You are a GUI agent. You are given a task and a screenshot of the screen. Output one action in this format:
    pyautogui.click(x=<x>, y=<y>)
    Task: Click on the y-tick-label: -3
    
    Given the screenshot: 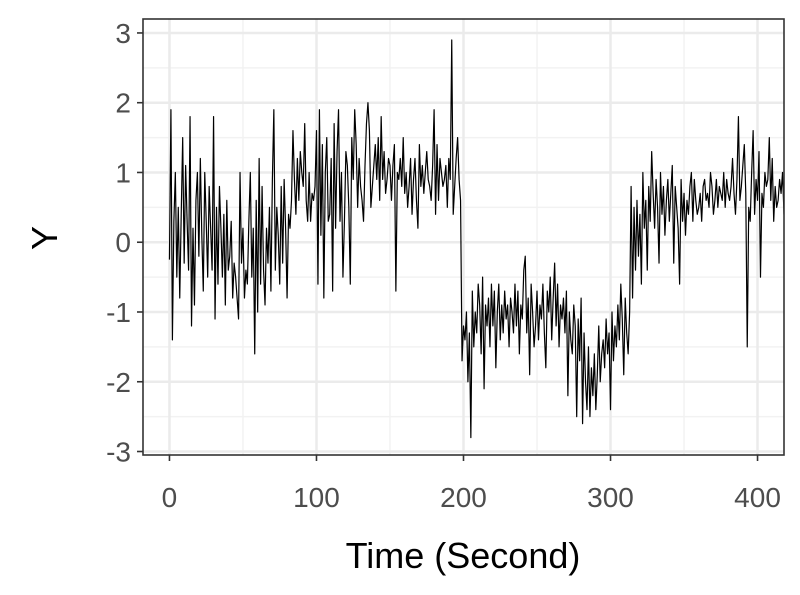 What is the action you would take?
    pyautogui.click(x=118, y=452)
    